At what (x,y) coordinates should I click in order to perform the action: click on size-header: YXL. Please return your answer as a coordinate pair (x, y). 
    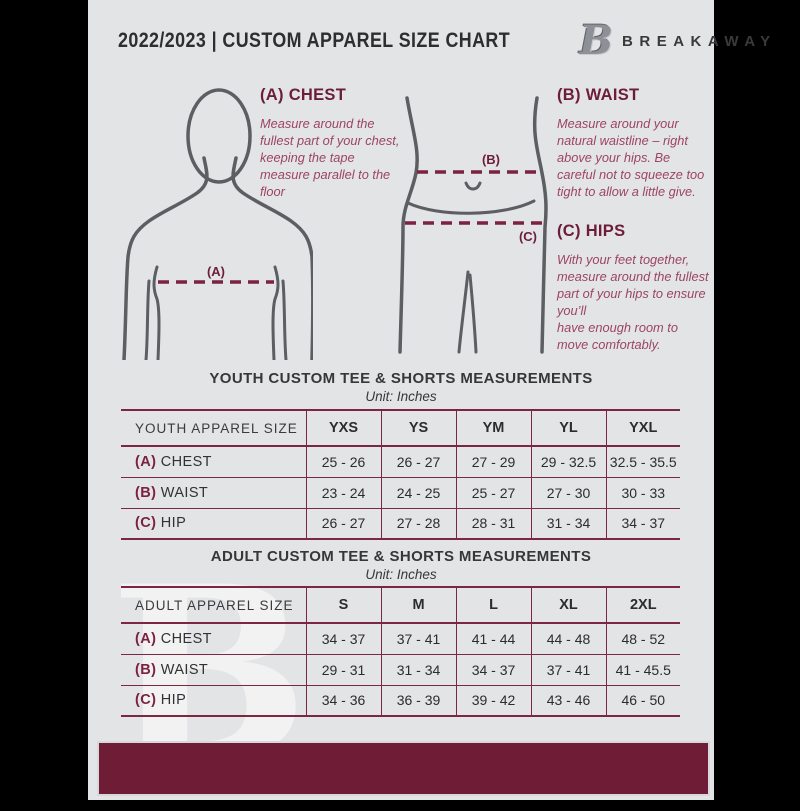
    Looking at the image, I should click on (642, 428).